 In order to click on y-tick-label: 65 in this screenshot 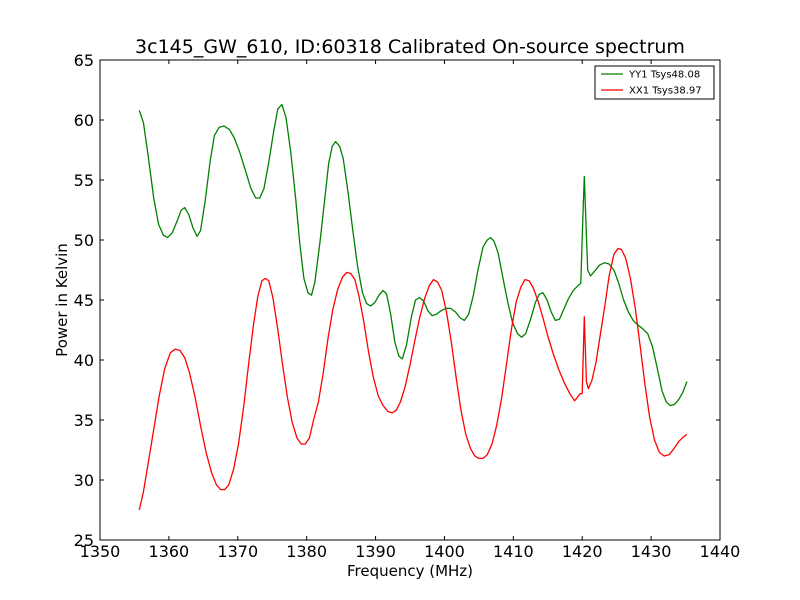, I will do `click(84, 60)`.